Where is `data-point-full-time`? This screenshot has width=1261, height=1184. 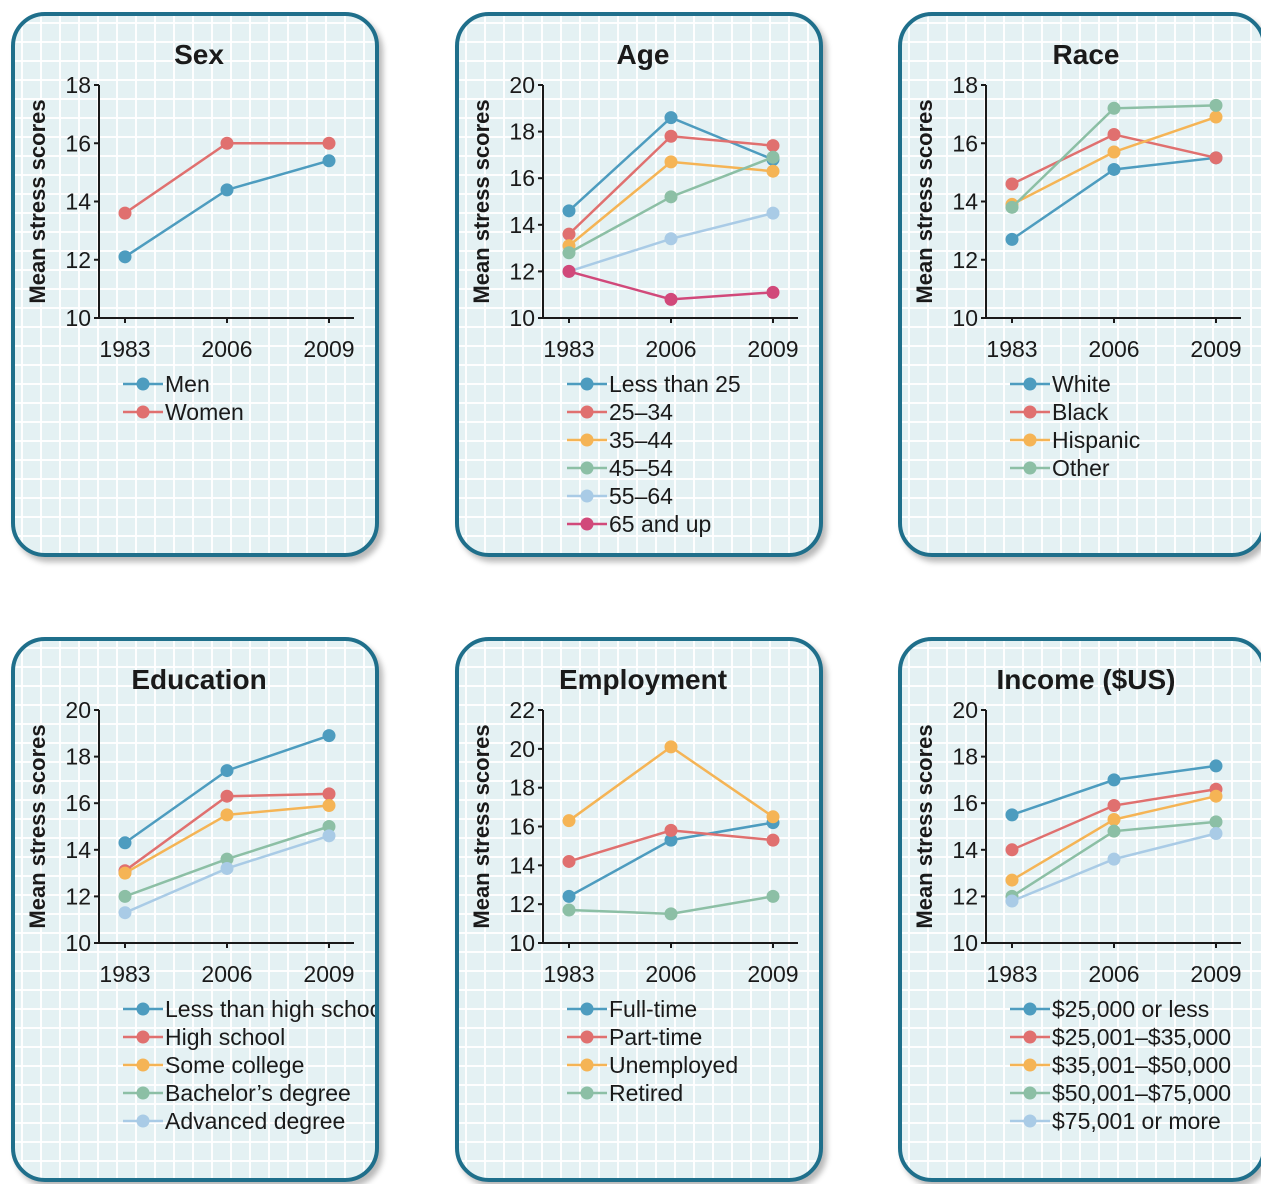
data-point-full-time is located at coordinates (671, 840).